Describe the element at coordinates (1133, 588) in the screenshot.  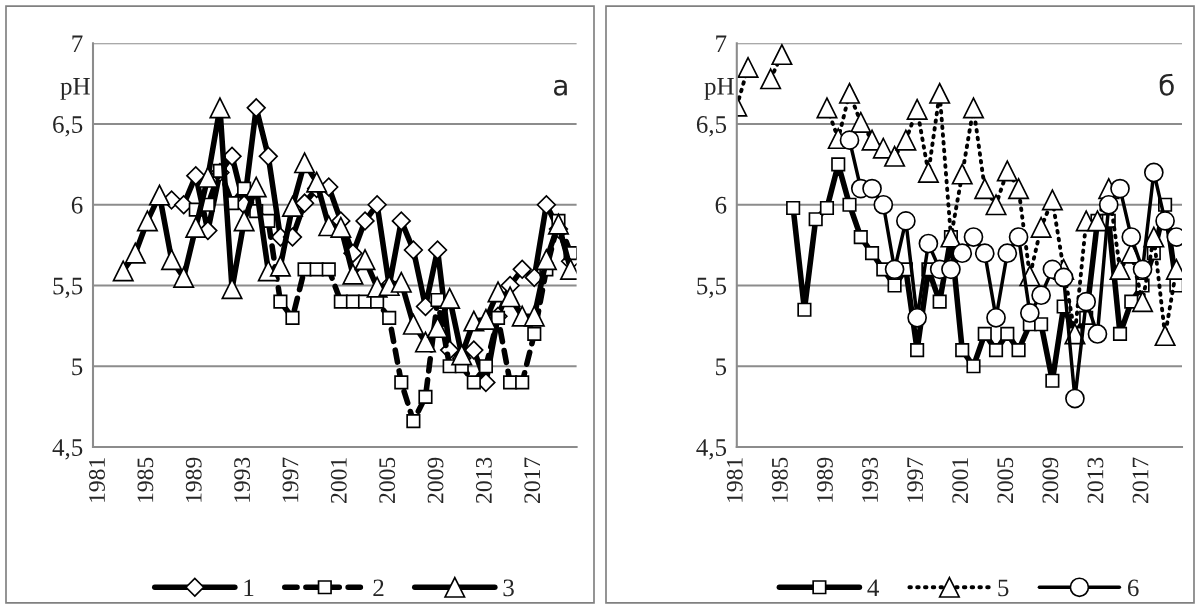
I see `legend-label: 6` at that location.